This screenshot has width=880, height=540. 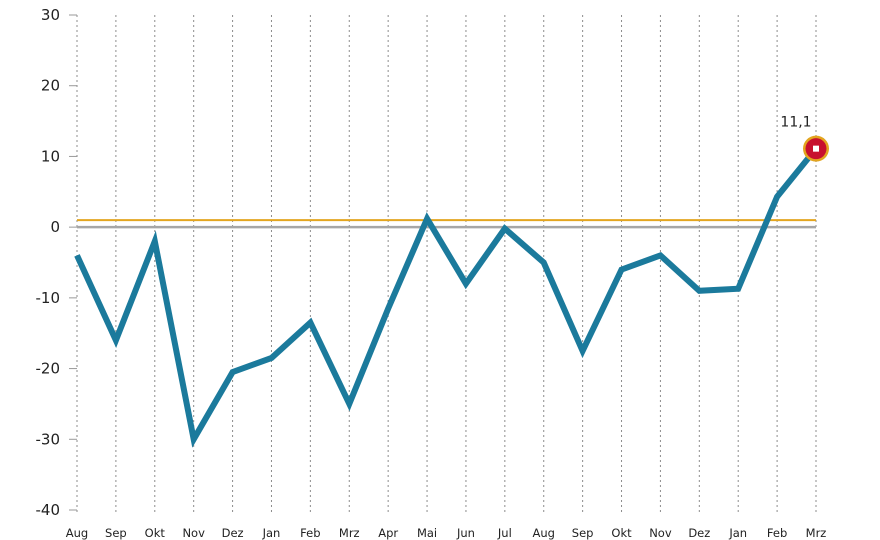 I want to click on y-tick-label: -40, so click(x=48, y=510).